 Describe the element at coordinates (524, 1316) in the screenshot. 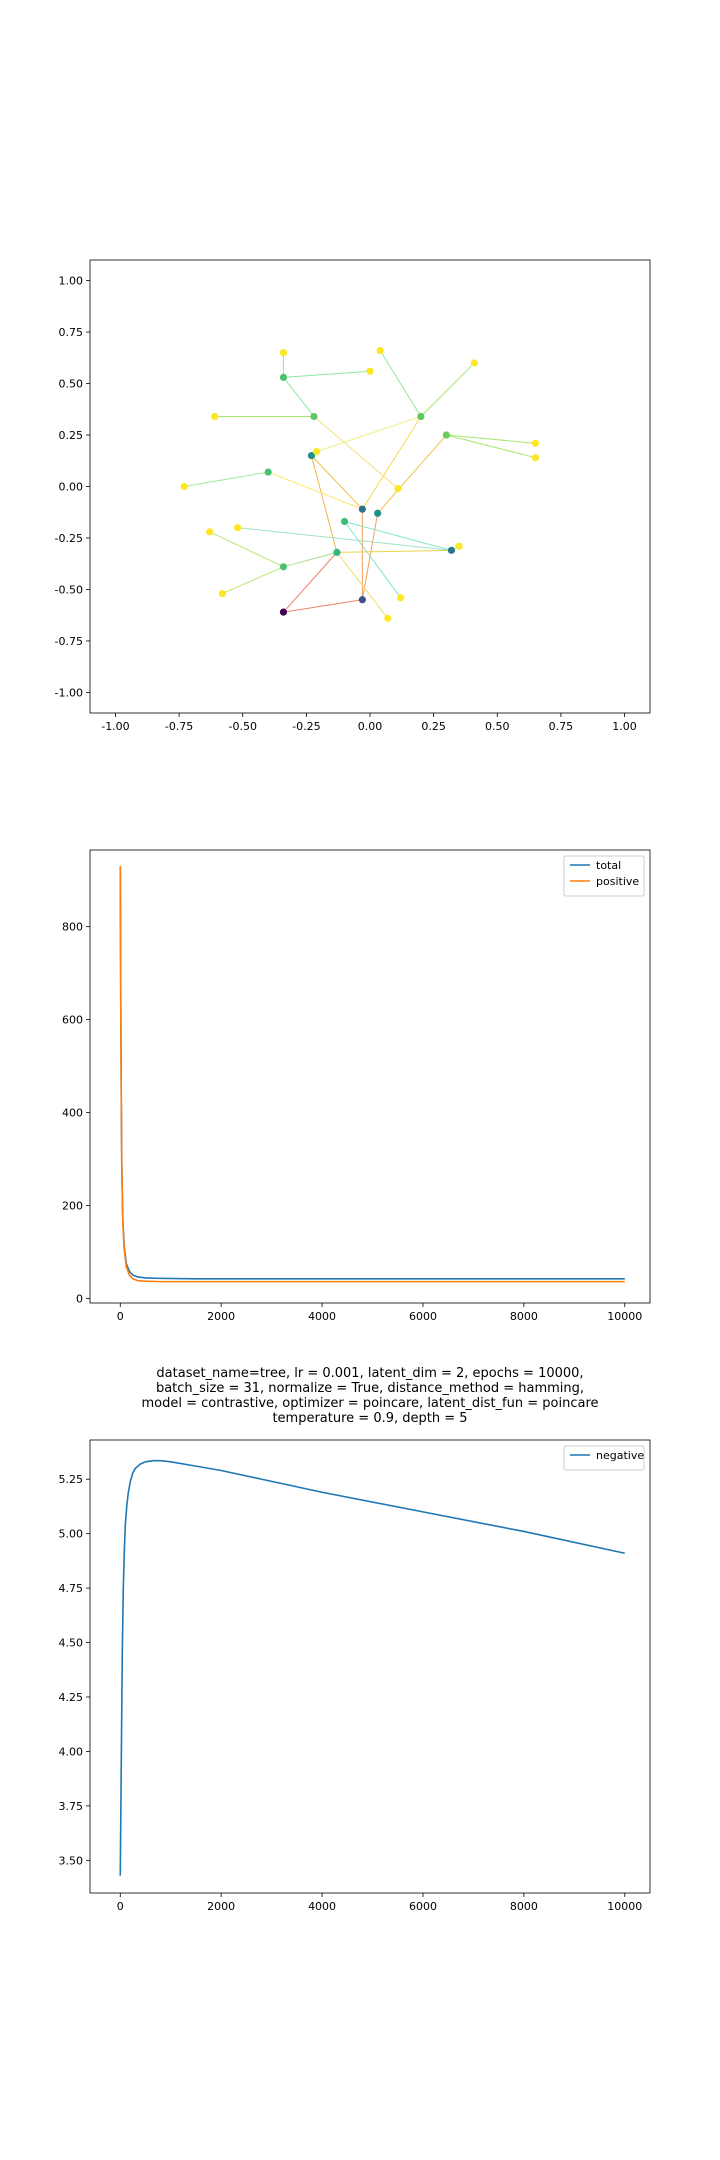

I see `x-tick-label: 8000` at that location.